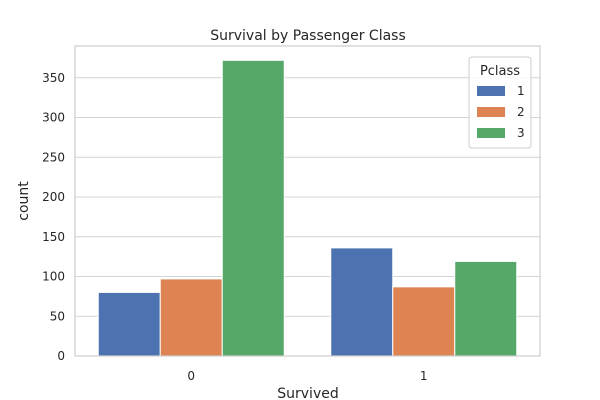 Image resolution: width=600 pixels, height=400 pixels. What do you see at coordinates (521, 91) in the screenshot?
I see `legend-label: 1` at bounding box center [521, 91].